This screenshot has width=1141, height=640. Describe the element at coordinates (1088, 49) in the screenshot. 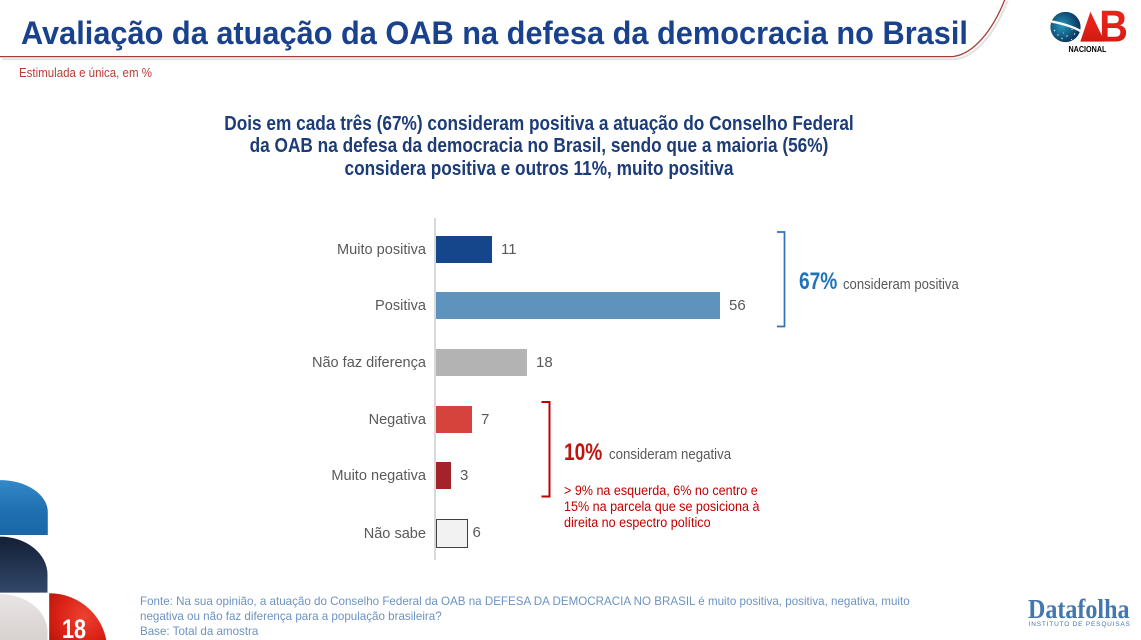

I see `svg-text: NACIONAL` at that location.